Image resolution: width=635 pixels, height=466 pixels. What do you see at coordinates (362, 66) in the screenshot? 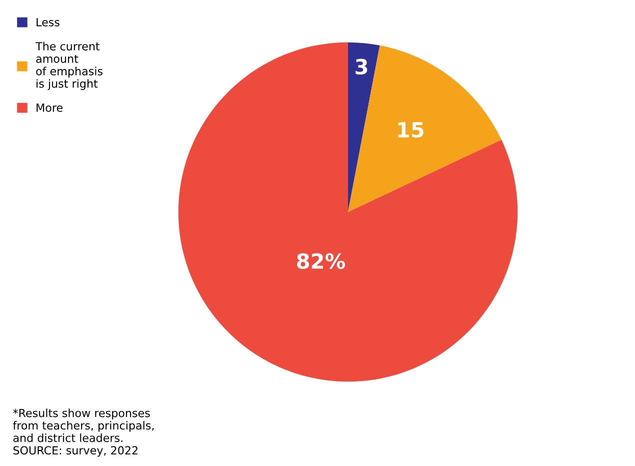
I see `data-label: 3` at bounding box center [362, 66].